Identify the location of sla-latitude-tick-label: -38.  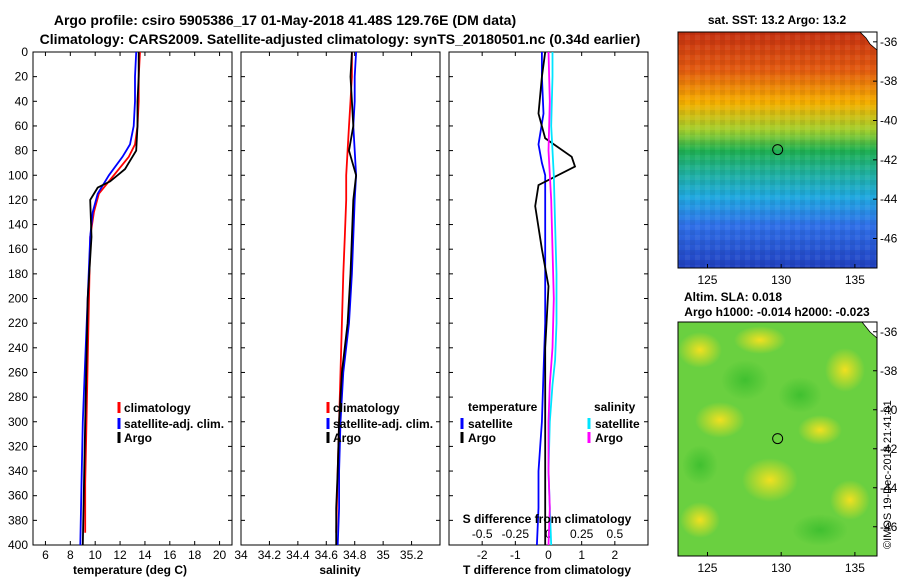
(889, 371).